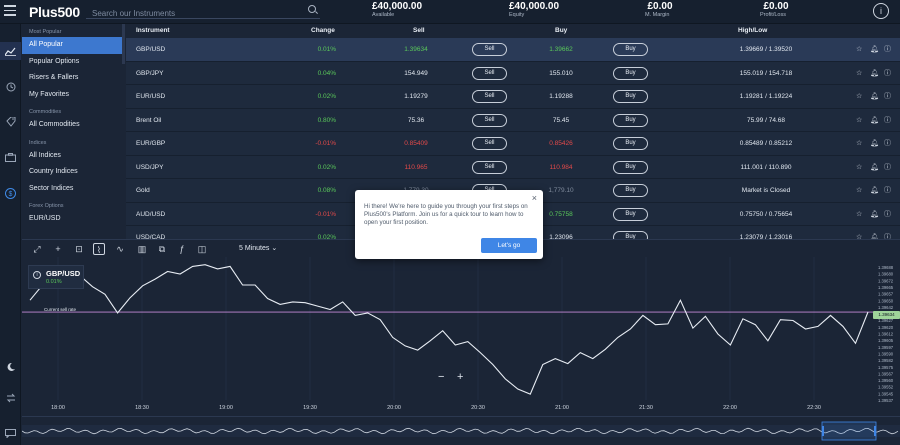  What do you see at coordinates (10, 87) in the screenshot?
I see `clock-icon` at bounding box center [10, 87].